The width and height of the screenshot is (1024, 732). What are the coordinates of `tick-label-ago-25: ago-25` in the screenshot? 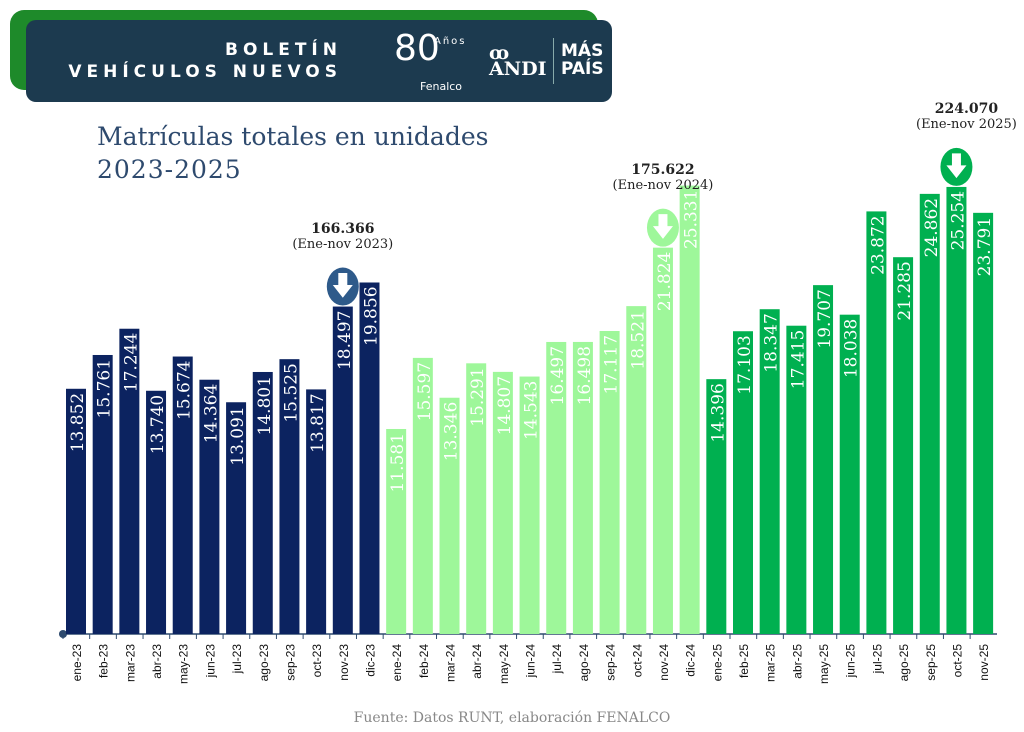 It's located at (904, 663).